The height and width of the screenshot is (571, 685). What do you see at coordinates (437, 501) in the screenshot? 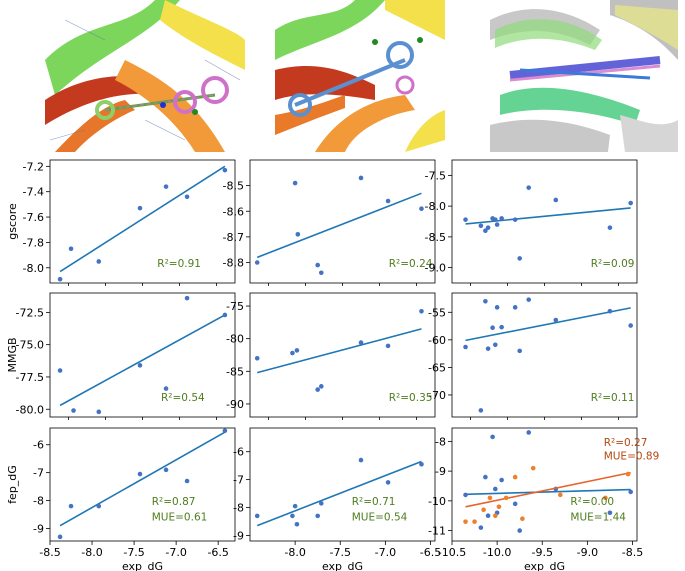
I see `y-tick-label: -10` at bounding box center [437, 501].